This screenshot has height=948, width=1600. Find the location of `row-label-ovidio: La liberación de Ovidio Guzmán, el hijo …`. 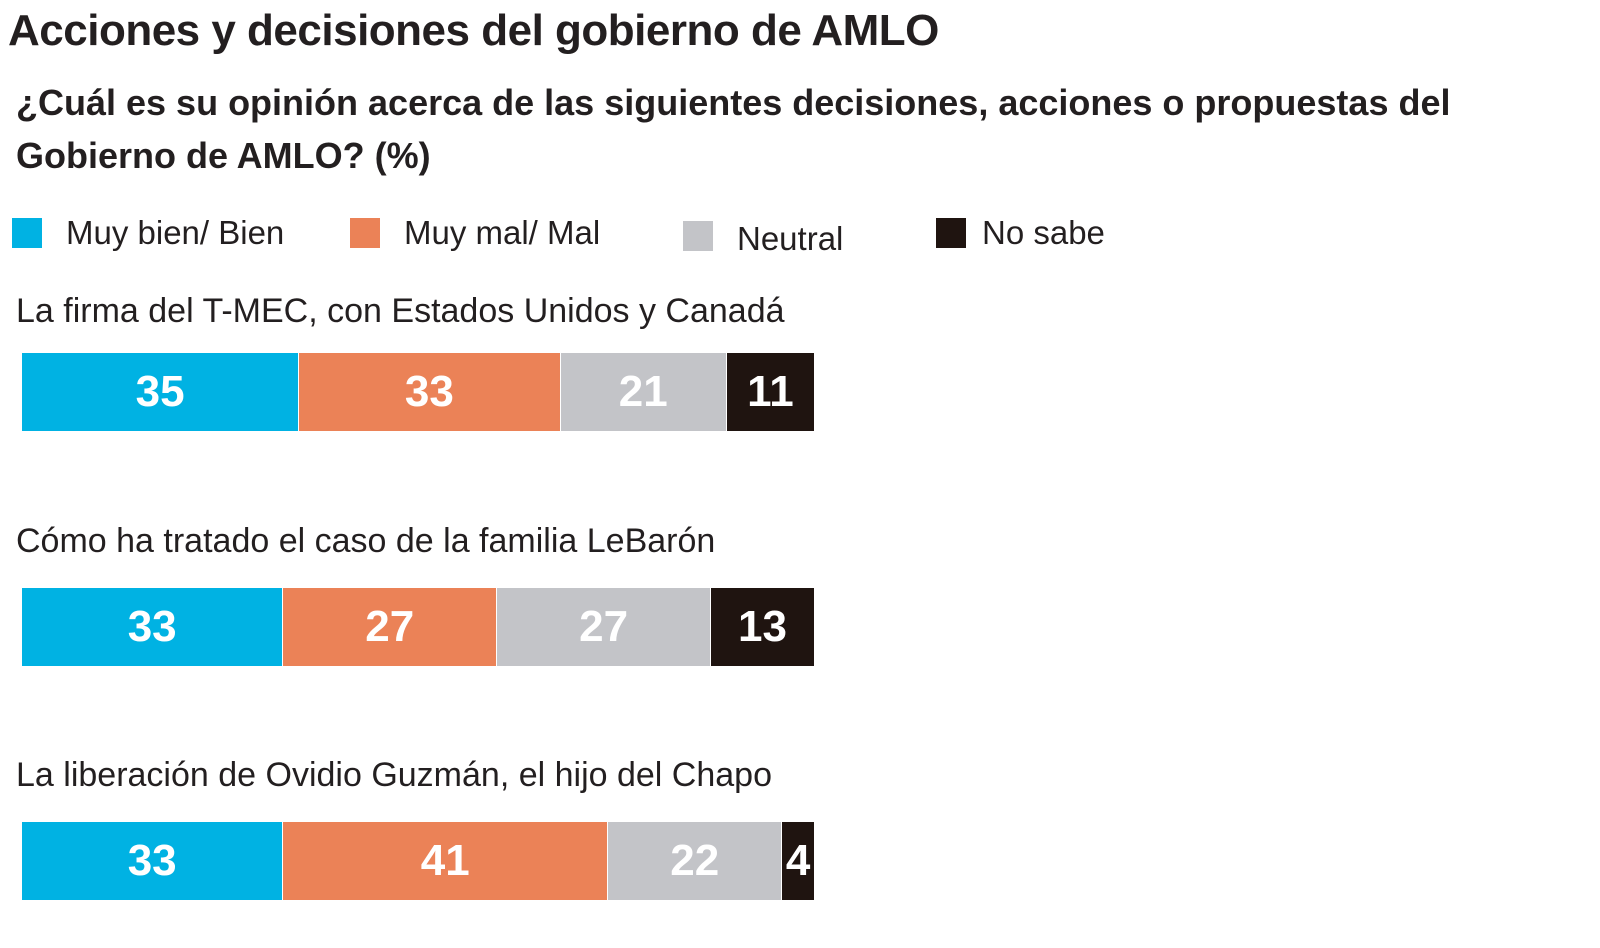

row-label-ovidio: La liberación de Ovidio Guzmán, el hijo … is located at coordinates (394, 775).